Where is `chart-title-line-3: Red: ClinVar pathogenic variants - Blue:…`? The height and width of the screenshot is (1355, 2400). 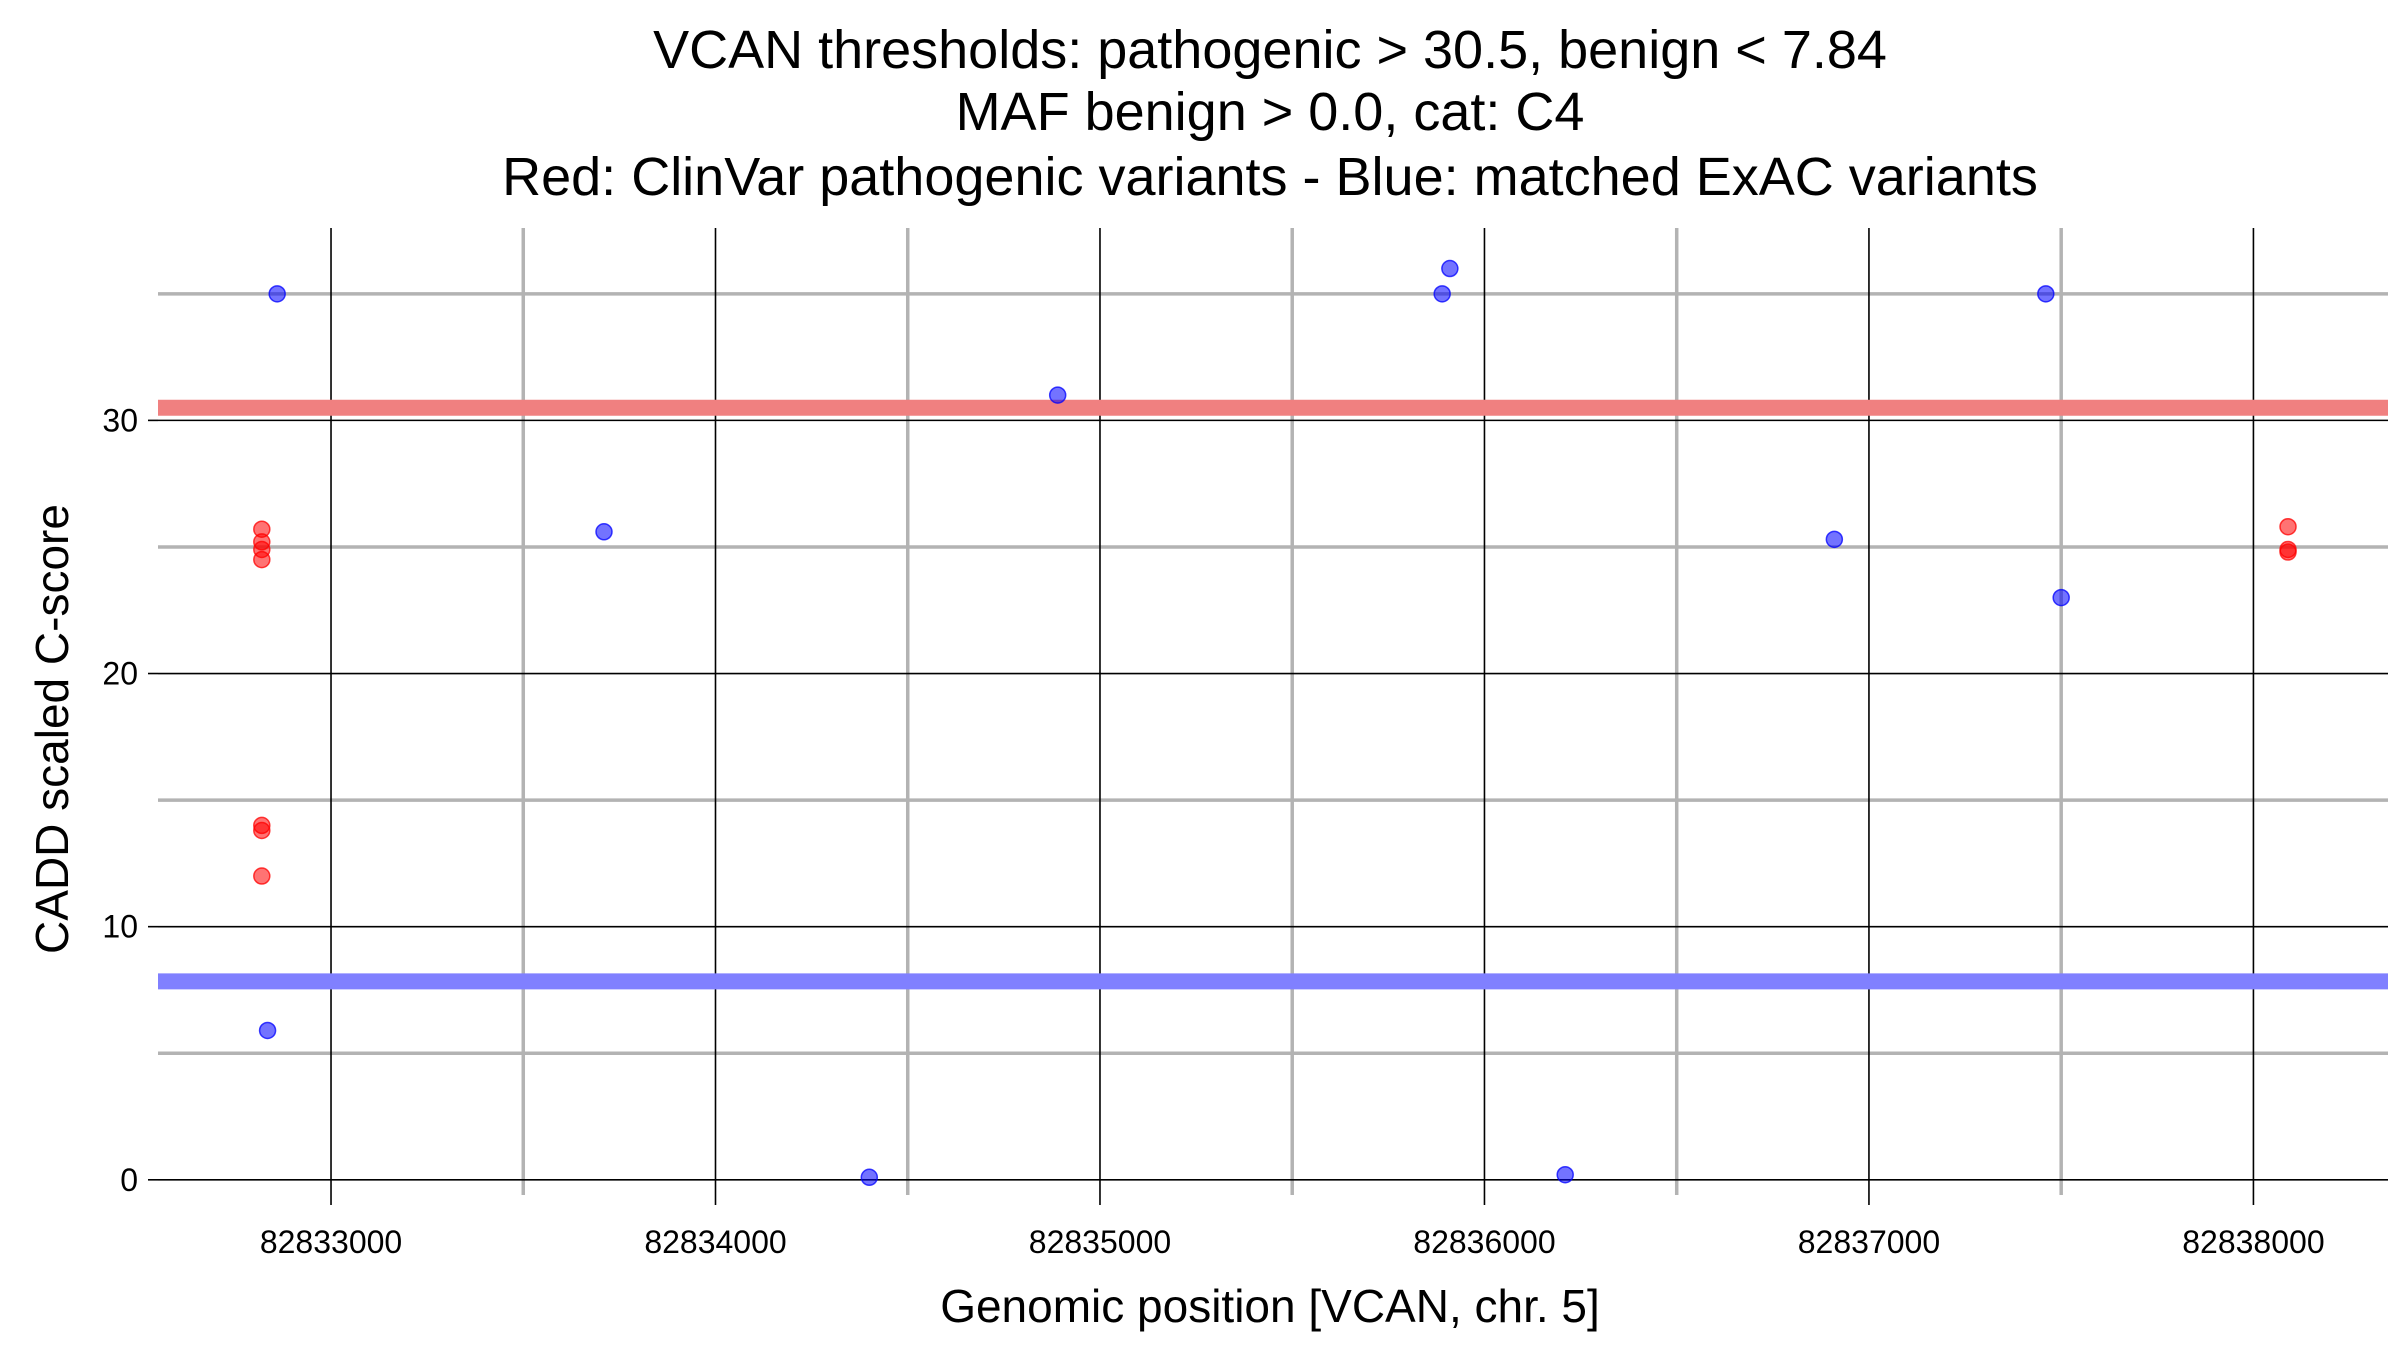
chart-title-line-3: Red: ClinVar pathogenic variants - Blue:… is located at coordinates (1270, 177).